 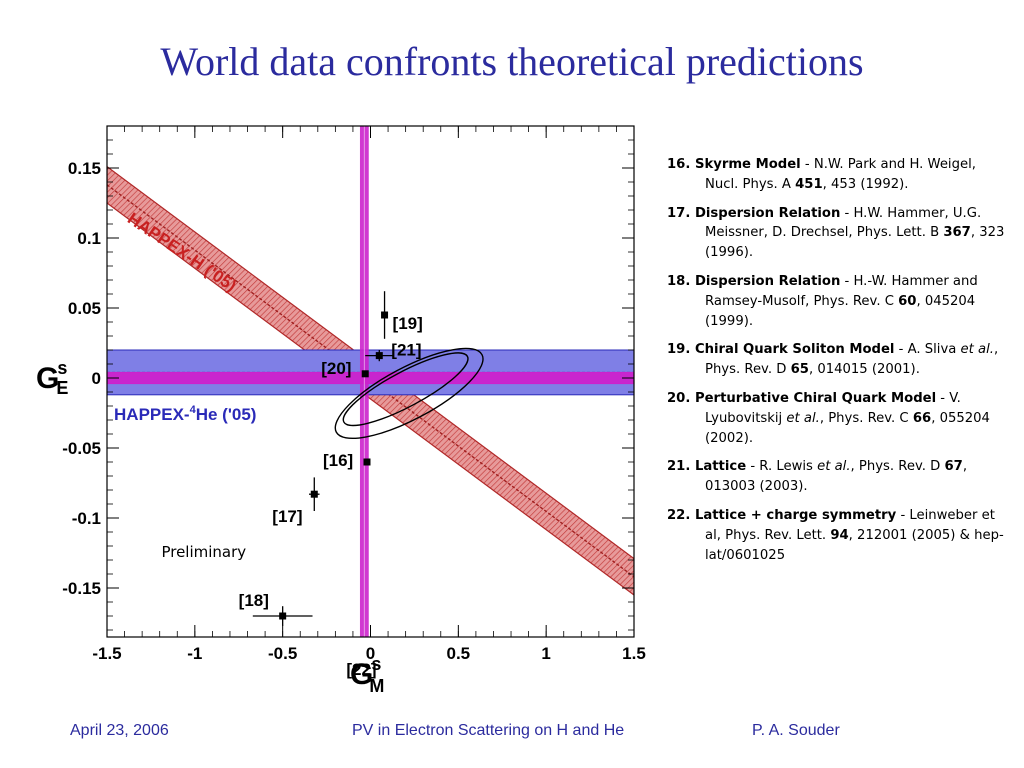 What do you see at coordinates (336, 368) in the screenshot?
I see `point-label: [20]` at bounding box center [336, 368].